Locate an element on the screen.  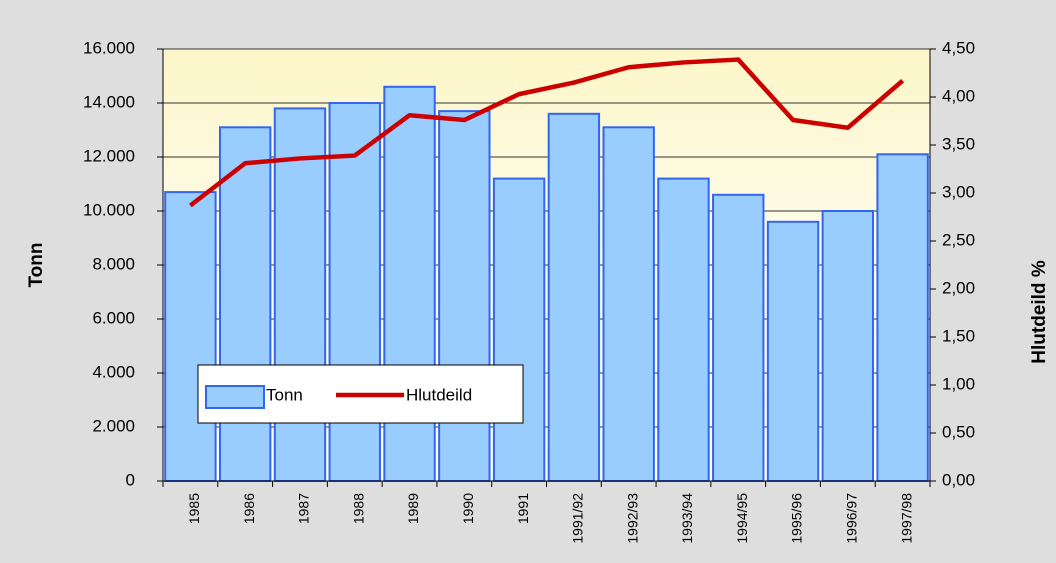
x-tick-label: 1997/98 is located at coordinates (906, 518).